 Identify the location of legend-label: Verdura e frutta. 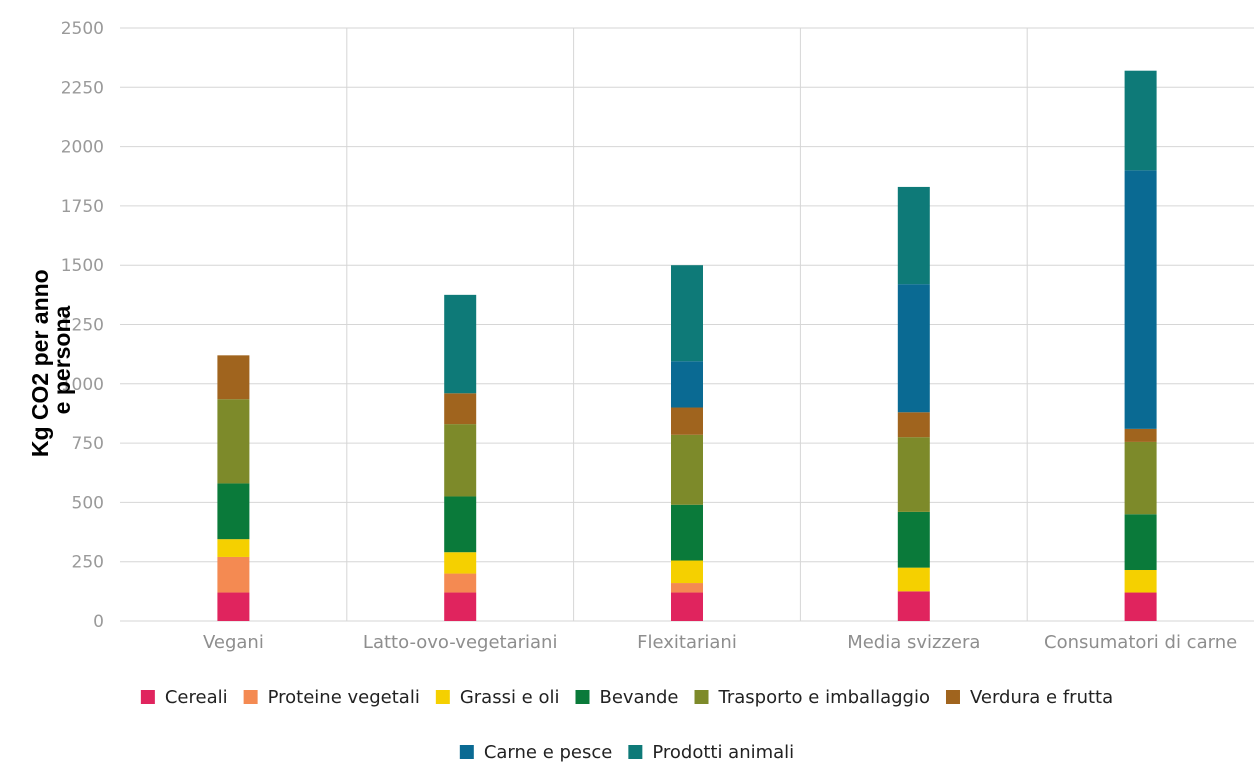
(1041, 697).